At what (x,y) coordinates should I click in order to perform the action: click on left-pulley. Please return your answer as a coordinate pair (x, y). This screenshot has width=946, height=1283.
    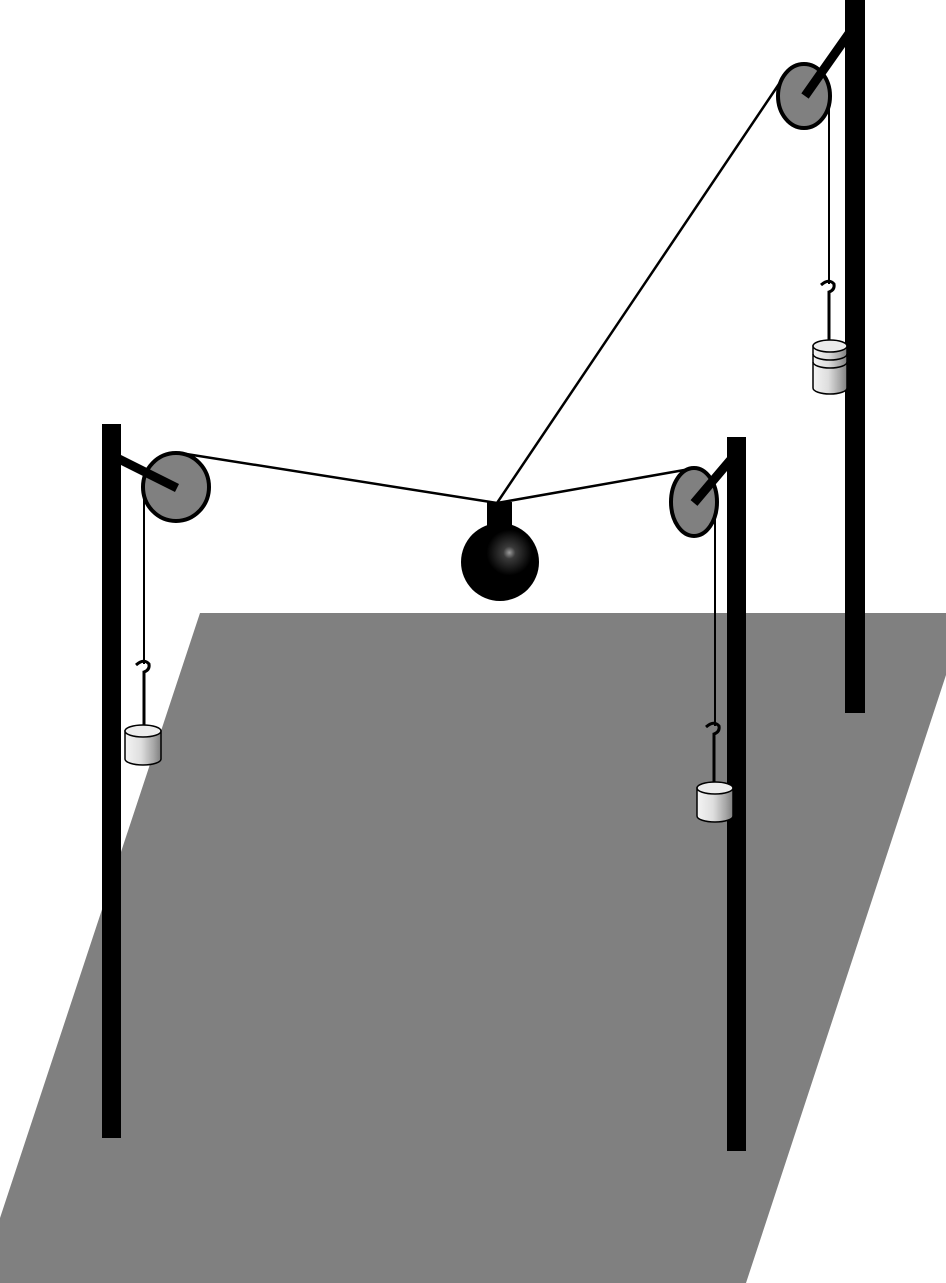
    Looking at the image, I should click on (159, 486).